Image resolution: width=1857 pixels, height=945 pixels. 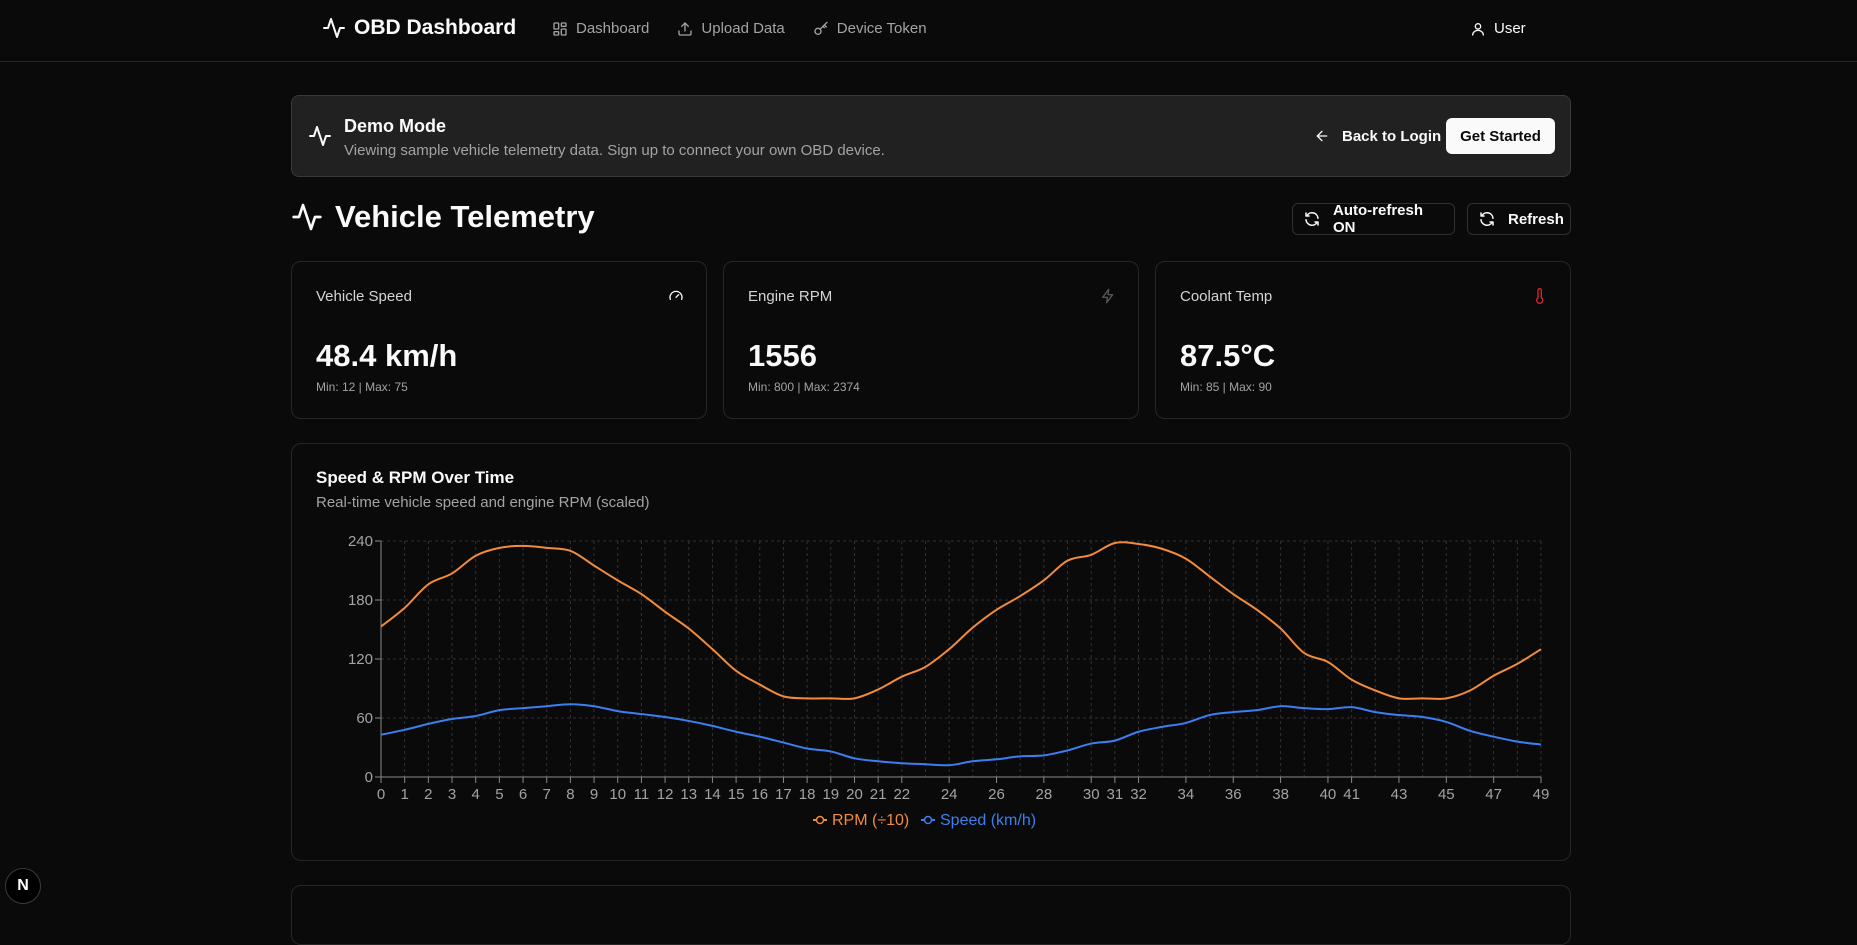 What do you see at coordinates (712, 794) in the screenshot?
I see `x-tick-label: 14` at bounding box center [712, 794].